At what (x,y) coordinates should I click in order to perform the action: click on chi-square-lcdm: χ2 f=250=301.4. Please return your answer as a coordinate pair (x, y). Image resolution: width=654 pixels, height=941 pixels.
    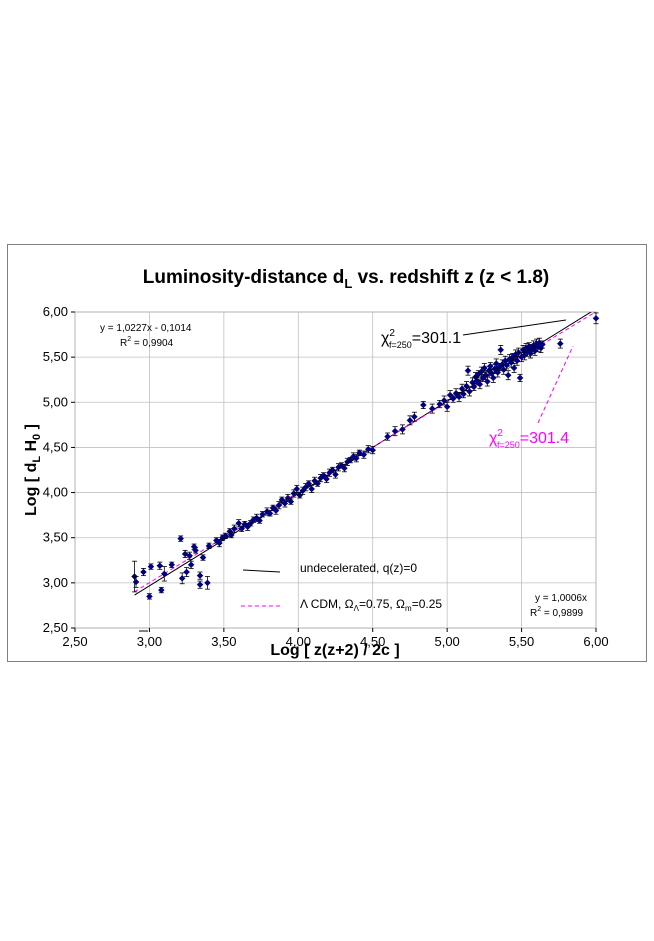
    Looking at the image, I should click on (529, 439).